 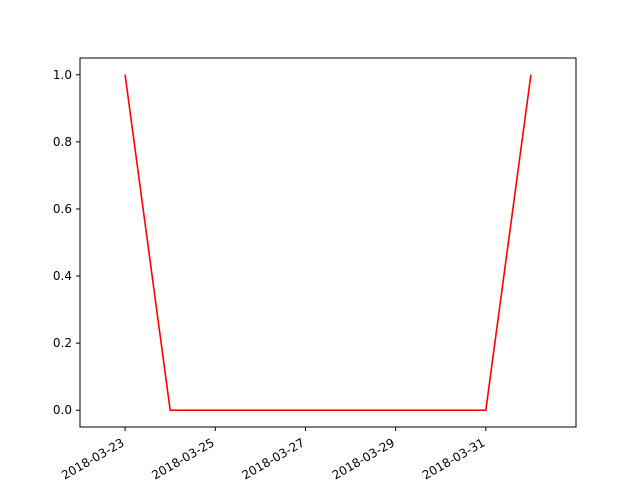 What do you see at coordinates (62, 142) in the screenshot?
I see `y-tick-label: 0.8` at bounding box center [62, 142].